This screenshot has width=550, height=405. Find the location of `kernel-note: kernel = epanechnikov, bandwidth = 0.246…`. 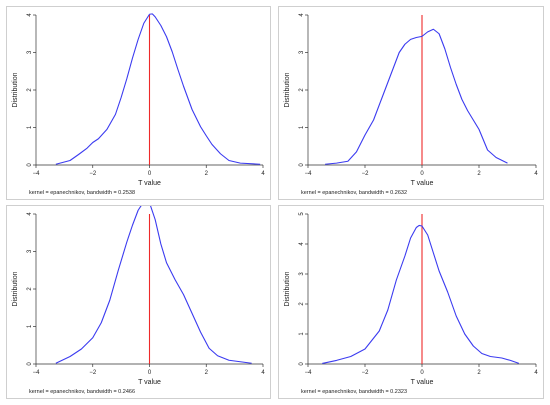

kernel-note: kernel = epanechnikov, bandwidth = 0.246… is located at coordinates (82, 392).